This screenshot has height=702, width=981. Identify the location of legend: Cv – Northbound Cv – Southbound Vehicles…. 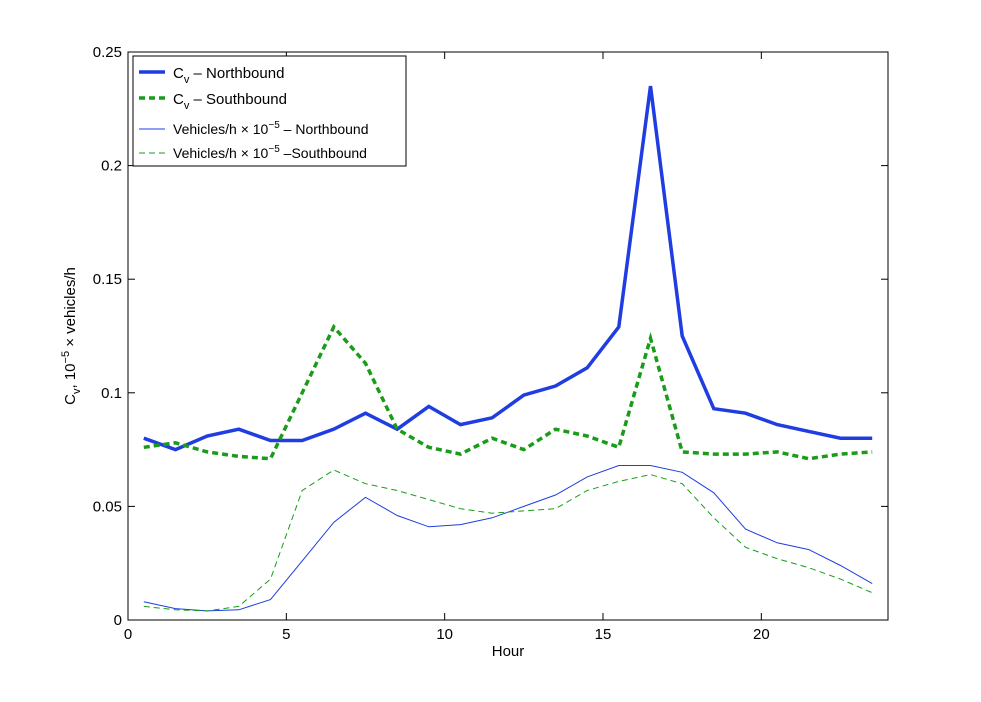
(269, 111).